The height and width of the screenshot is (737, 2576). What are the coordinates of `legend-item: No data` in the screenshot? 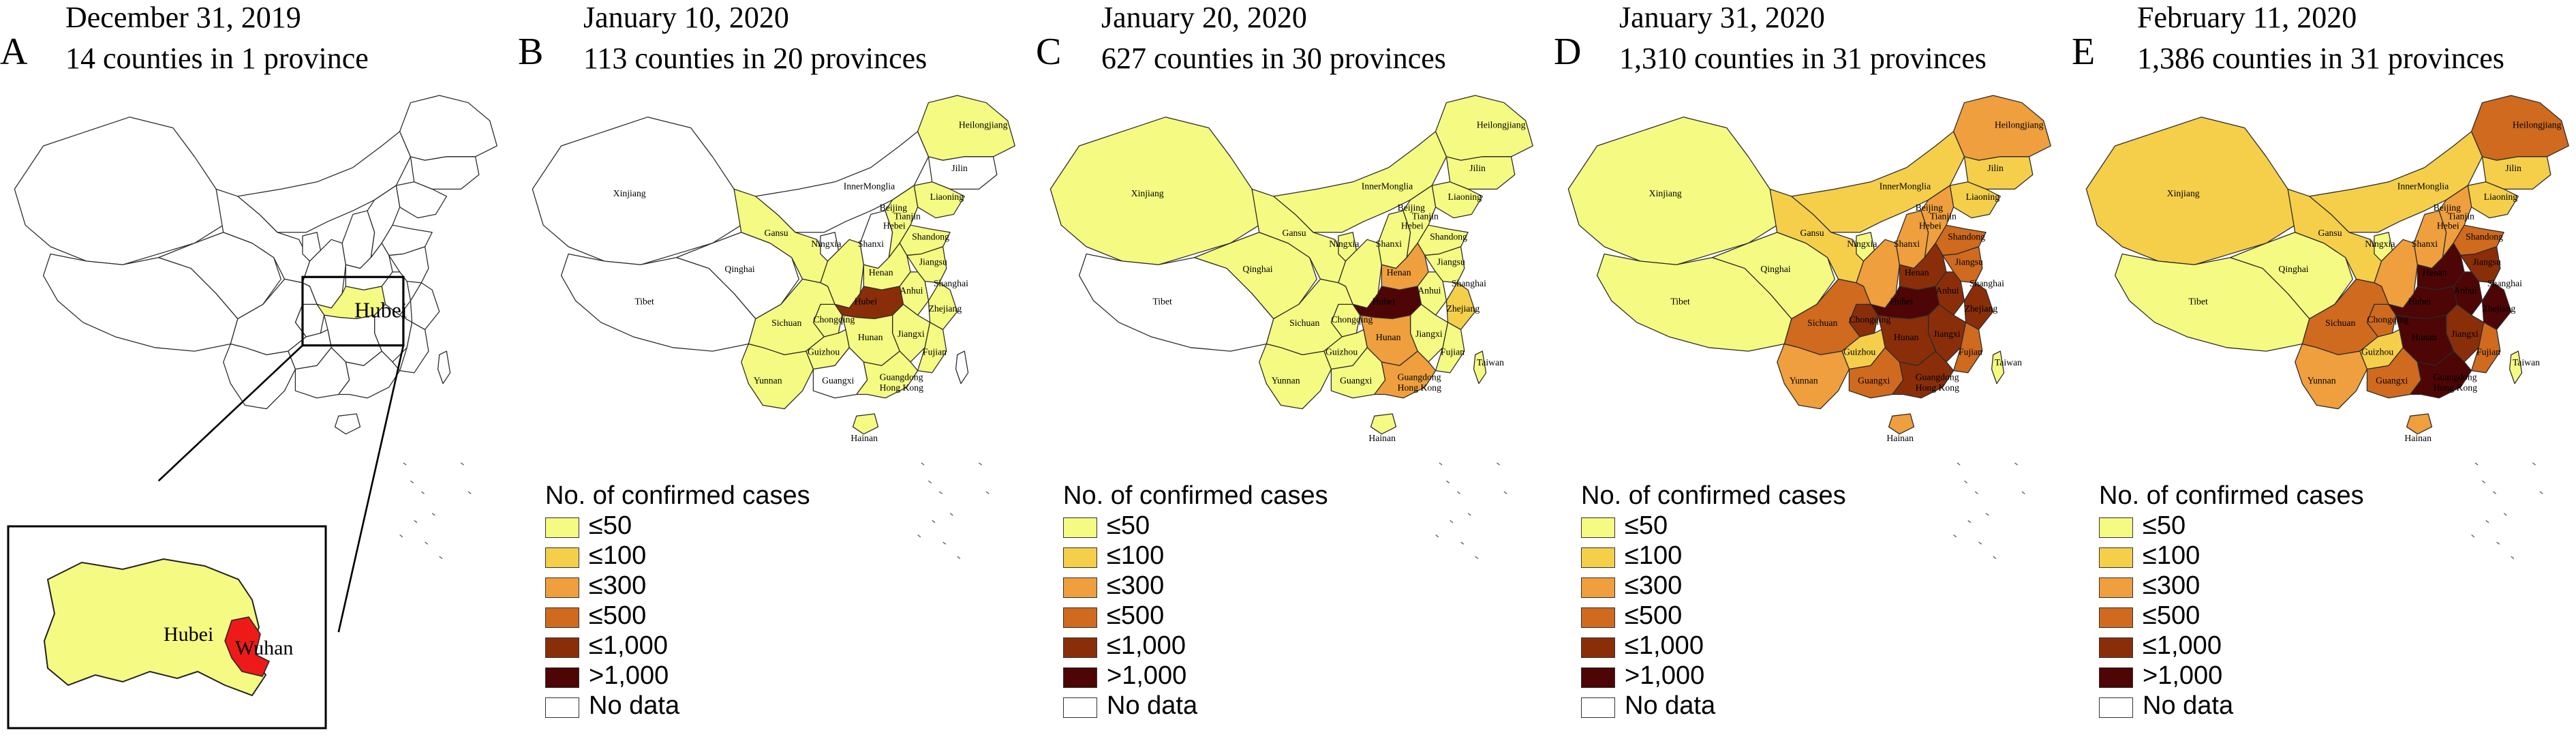 It's located at (1195, 706).